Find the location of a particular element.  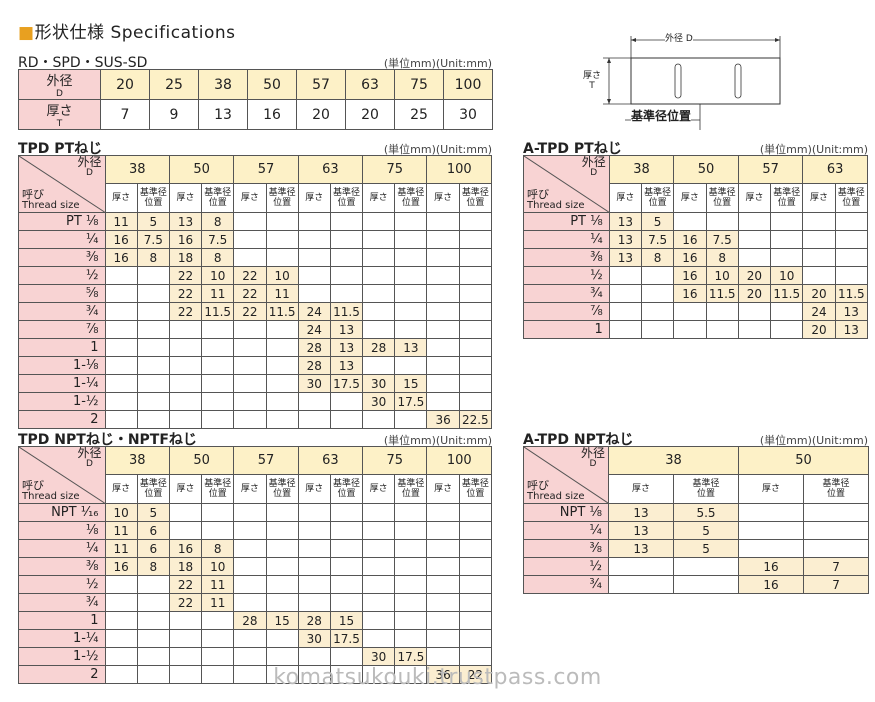

diameter-header: 100 is located at coordinates (459, 169).